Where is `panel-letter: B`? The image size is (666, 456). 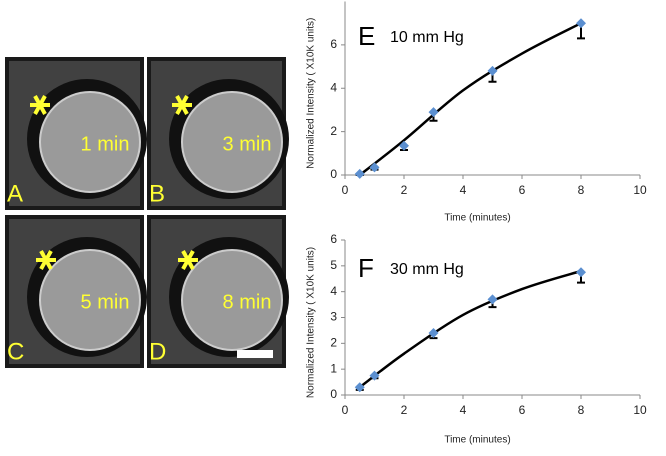
panel-letter: B is located at coordinates (157, 193).